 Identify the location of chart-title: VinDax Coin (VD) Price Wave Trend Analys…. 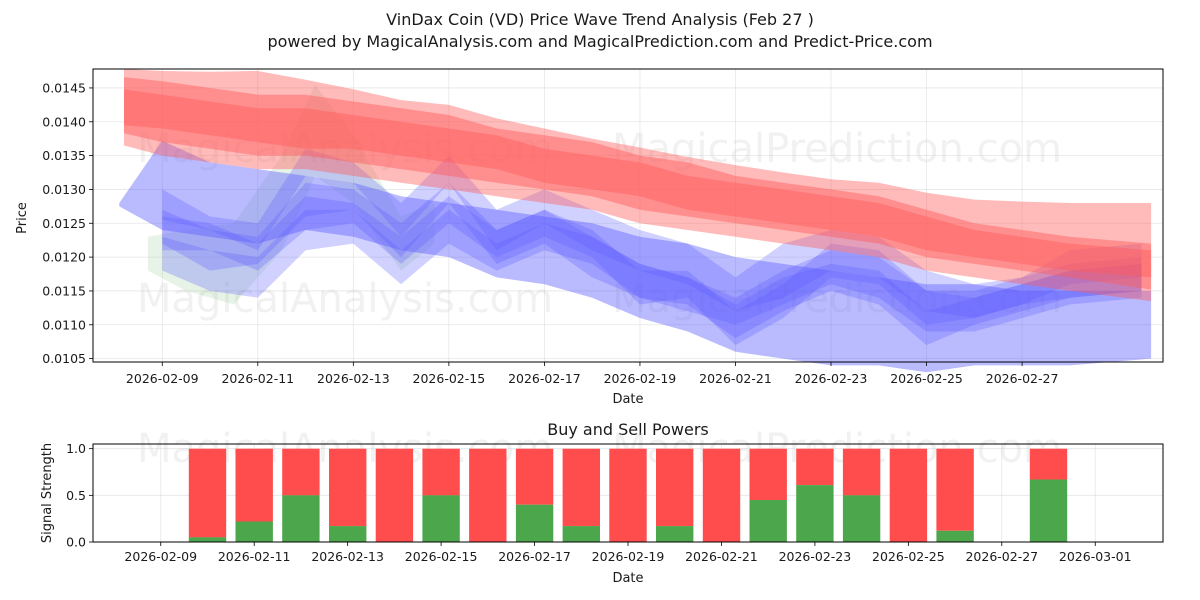
(600, 19).